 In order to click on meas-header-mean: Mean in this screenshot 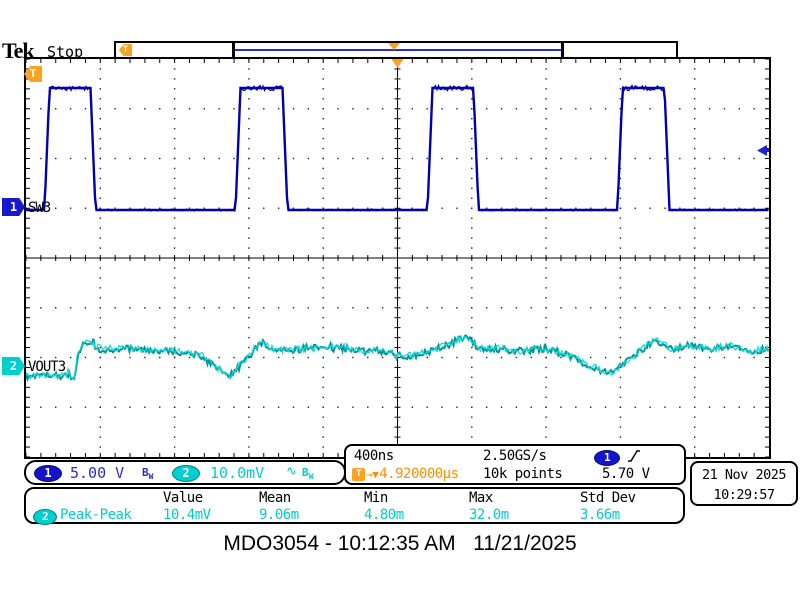, I will do `click(275, 498)`.